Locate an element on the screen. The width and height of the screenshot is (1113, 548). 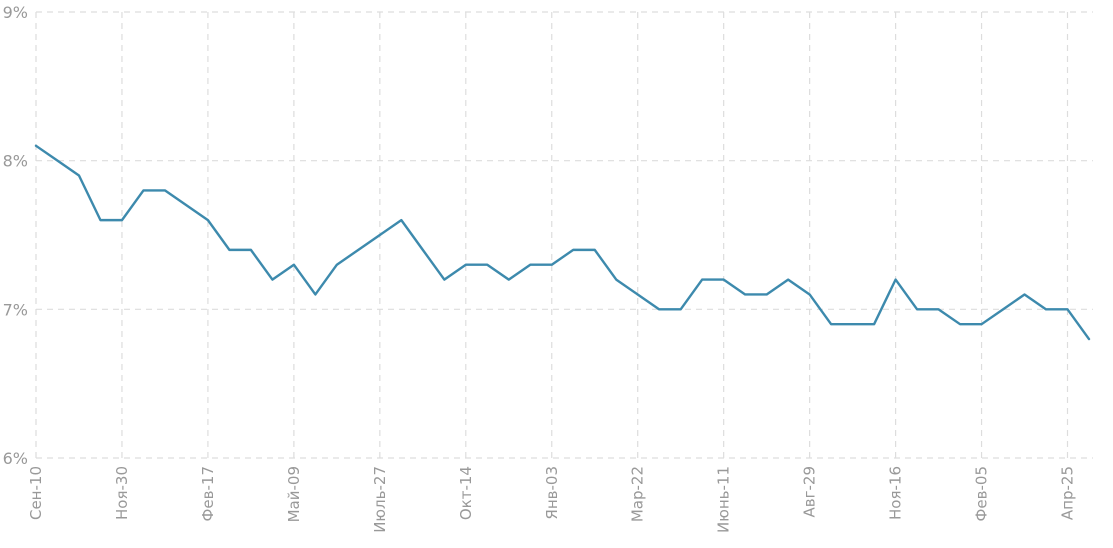
x-tick-label: Ноя-16 is located at coordinates (896, 493).